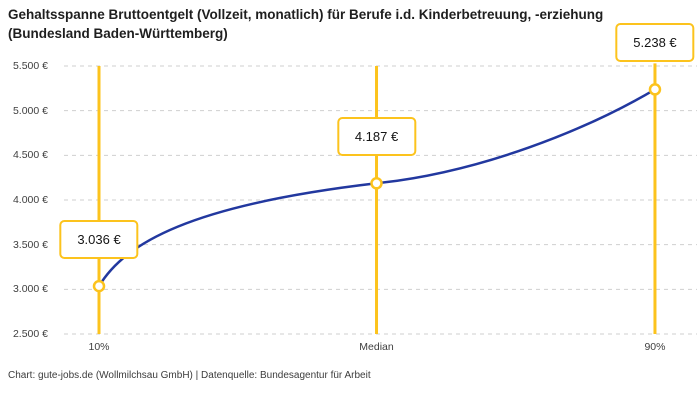 This screenshot has height=400, width=700. Describe the element at coordinates (30, 66) in the screenshot. I see `y-tick-label: 5.500 €` at that location.